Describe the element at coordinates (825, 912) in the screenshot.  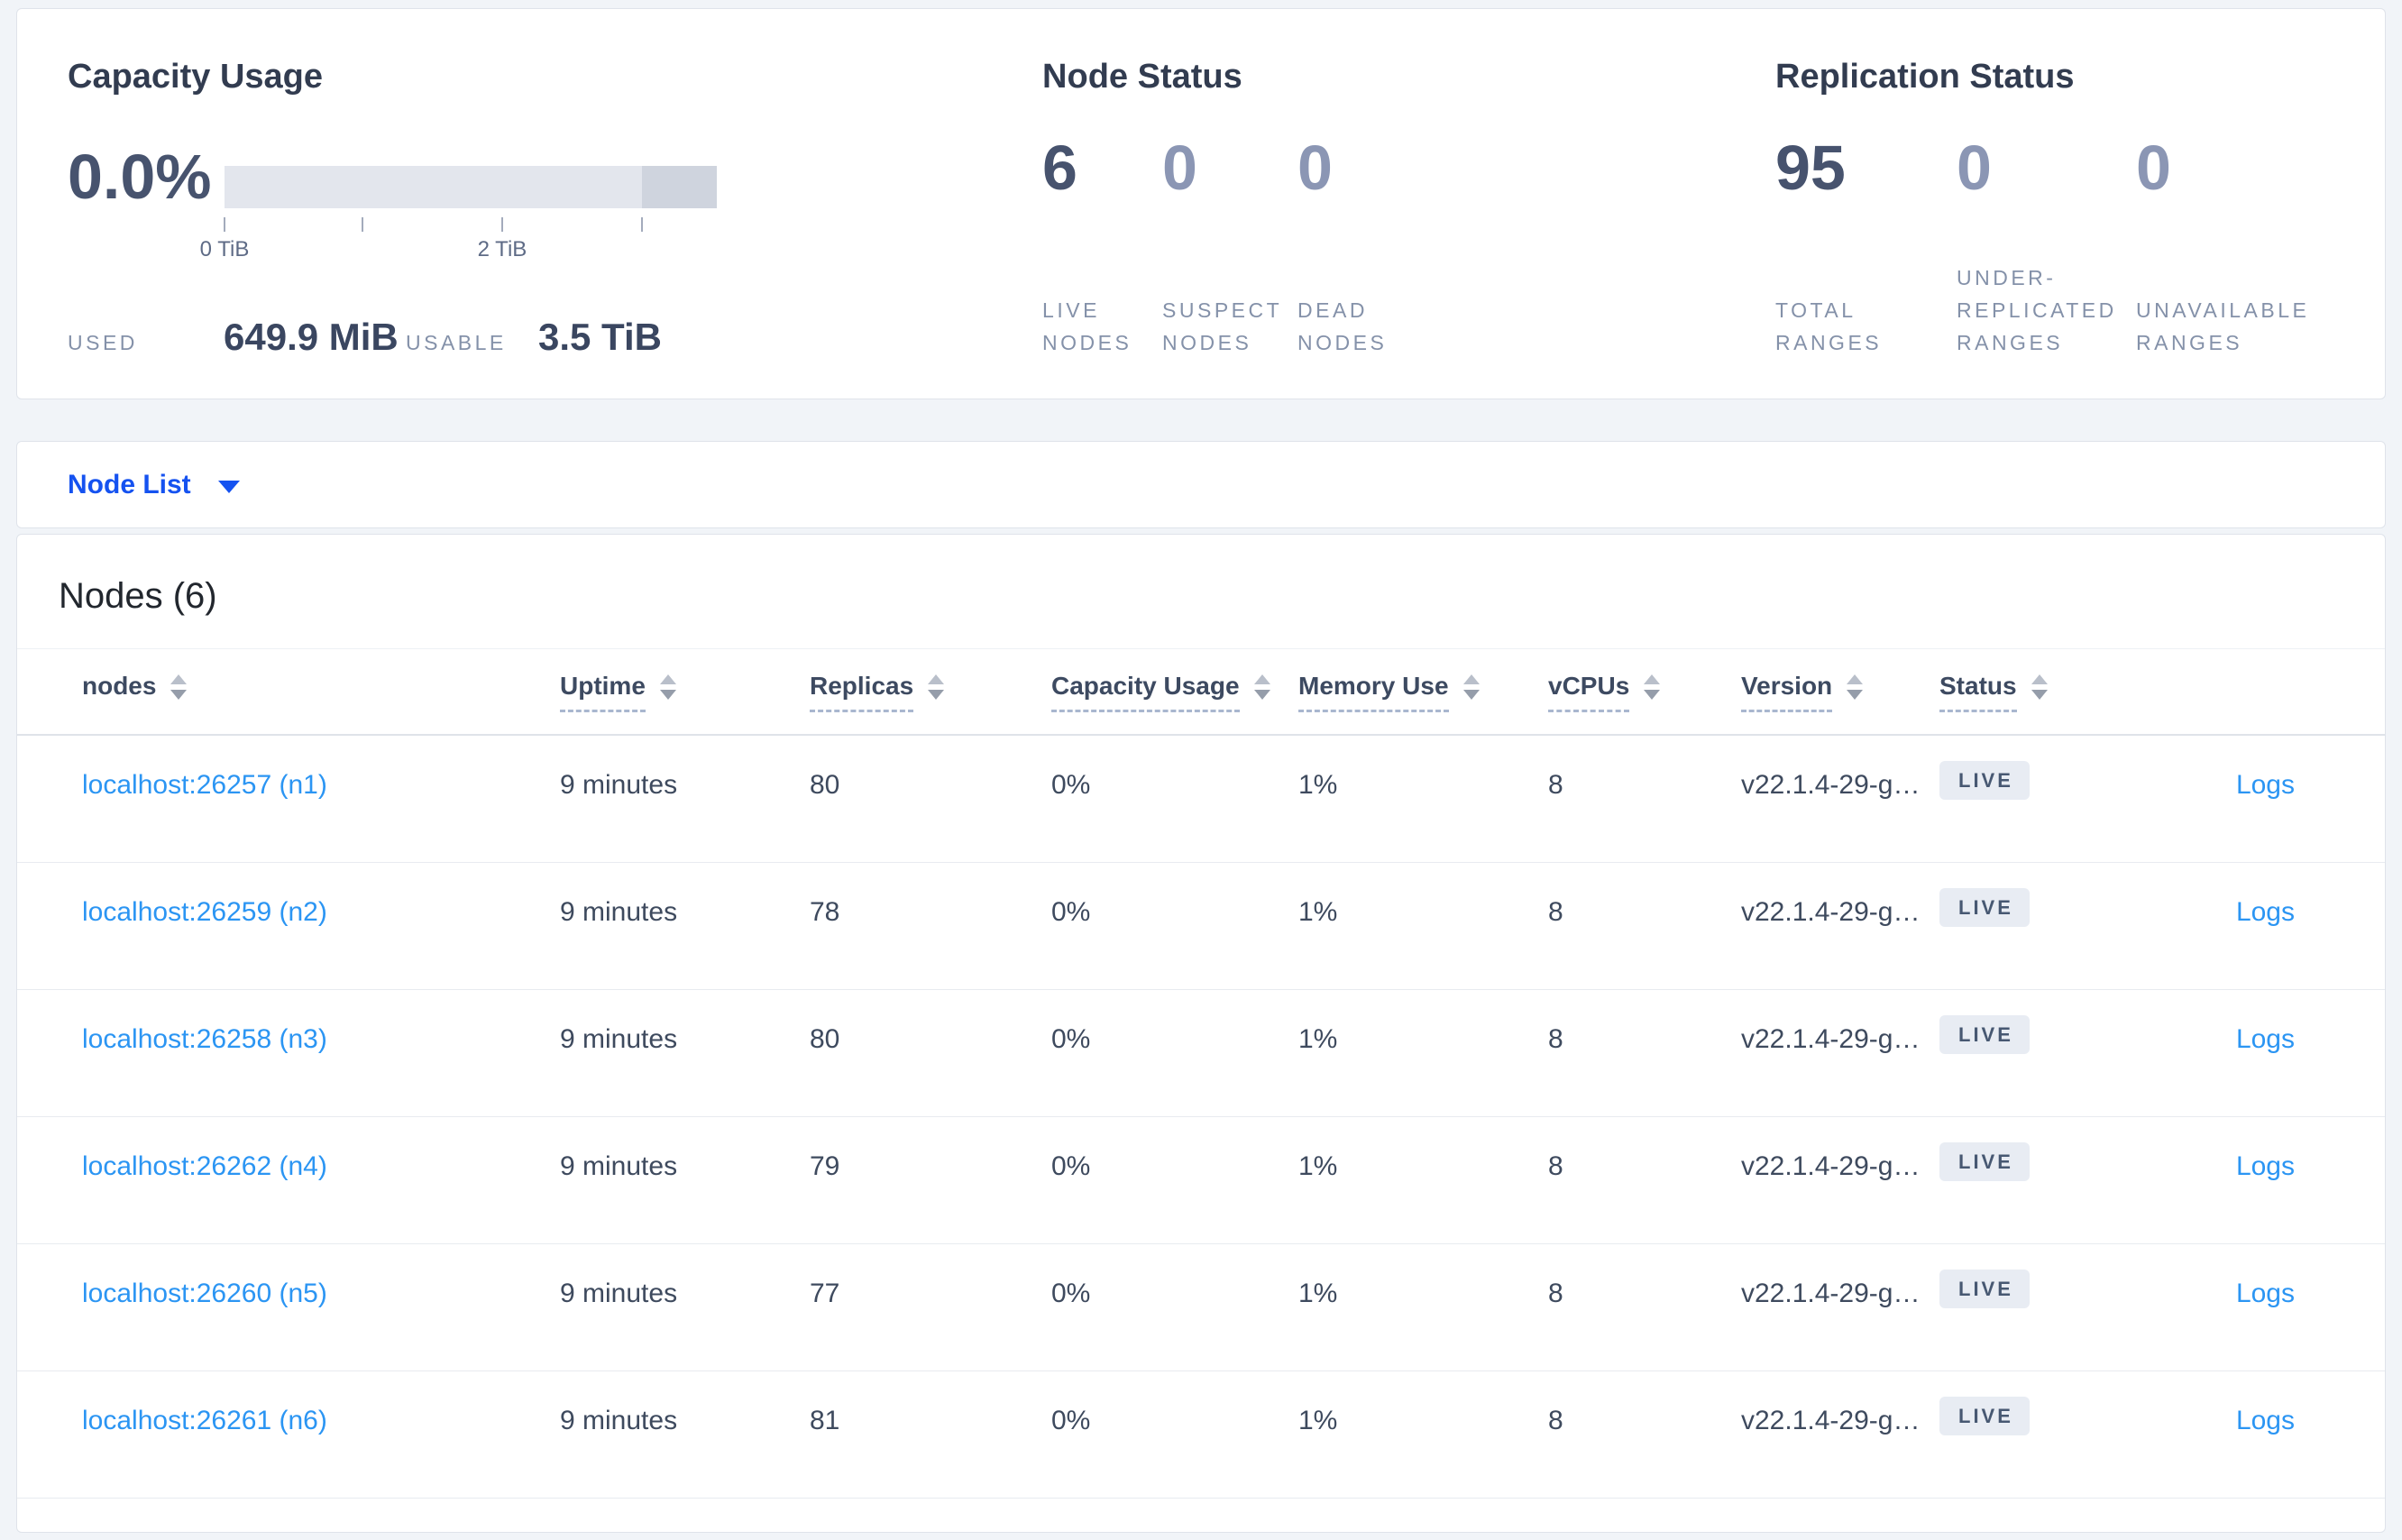
I see `replicas-cell: 78` at that location.